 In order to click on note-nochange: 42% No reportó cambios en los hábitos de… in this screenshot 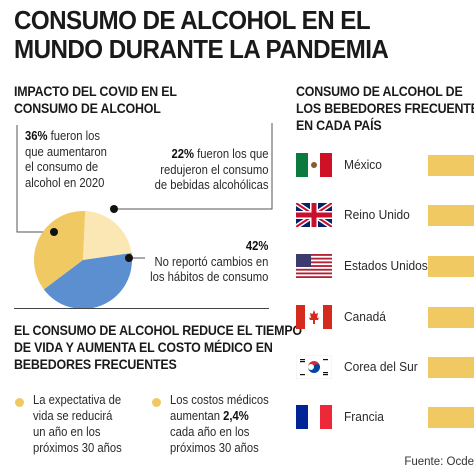, I will do `click(209, 262)`.